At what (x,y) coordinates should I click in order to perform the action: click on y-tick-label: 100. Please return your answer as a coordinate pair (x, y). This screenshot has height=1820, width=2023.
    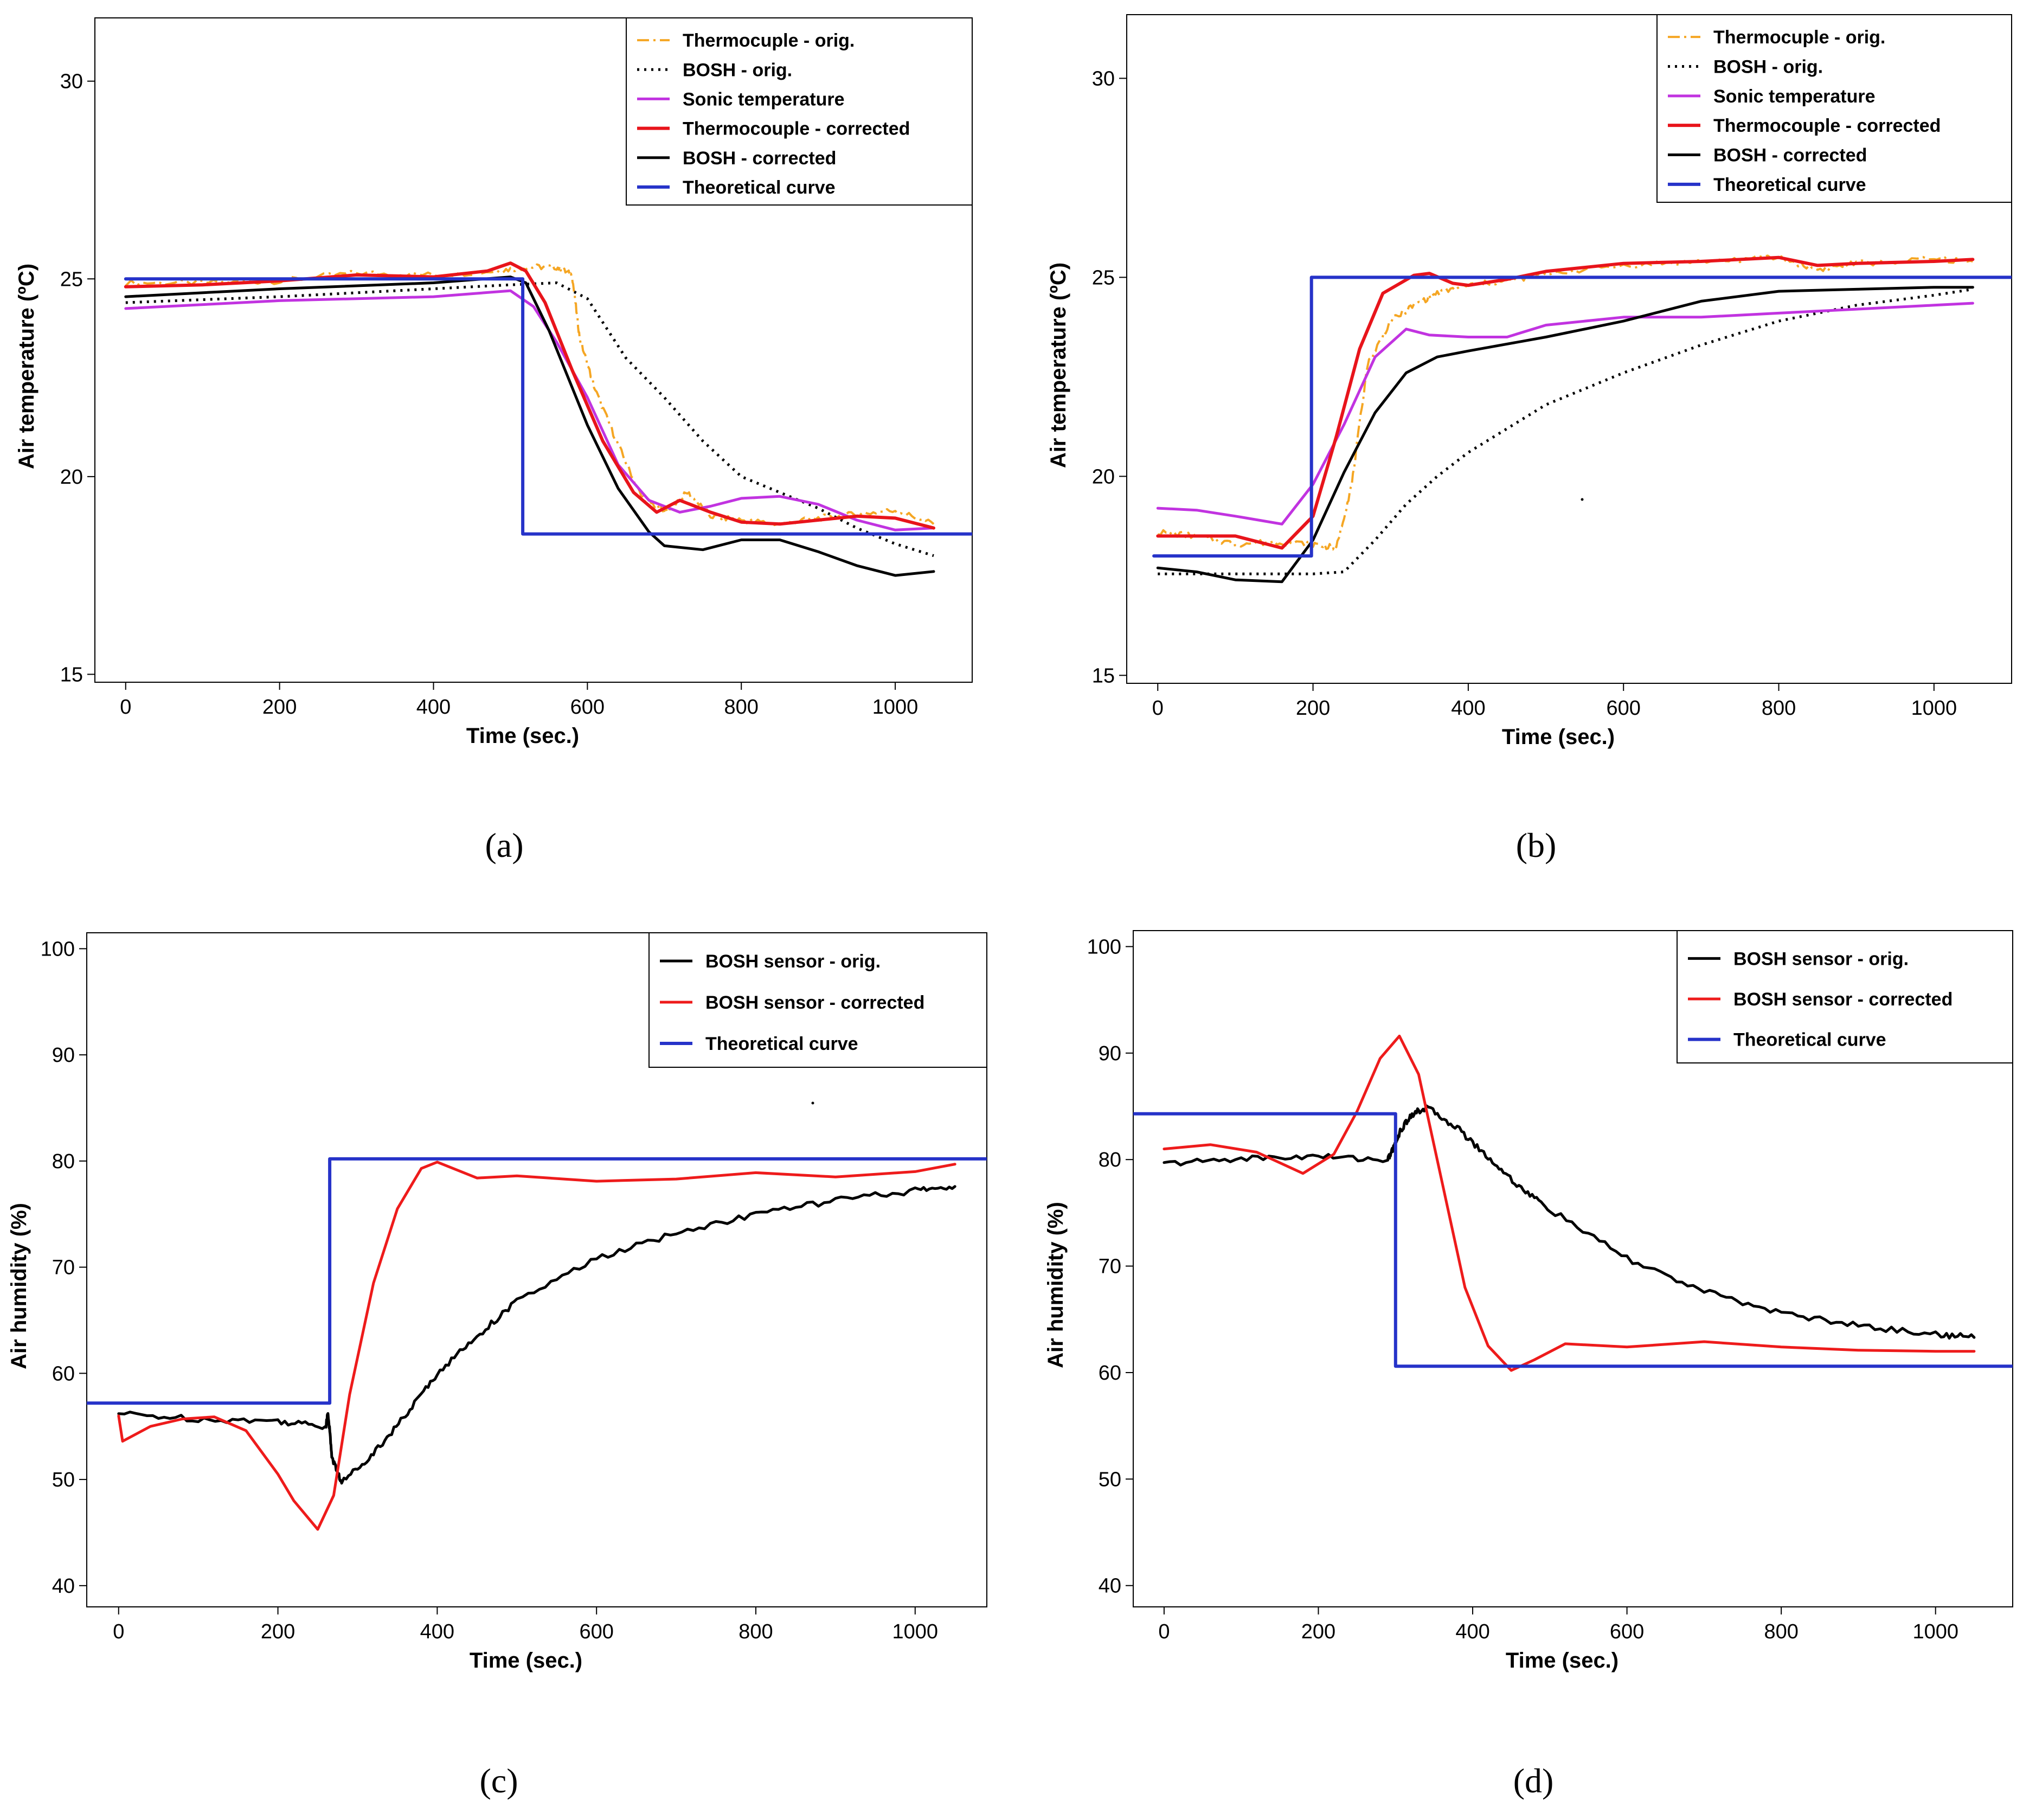
    Looking at the image, I should click on (58, 949).